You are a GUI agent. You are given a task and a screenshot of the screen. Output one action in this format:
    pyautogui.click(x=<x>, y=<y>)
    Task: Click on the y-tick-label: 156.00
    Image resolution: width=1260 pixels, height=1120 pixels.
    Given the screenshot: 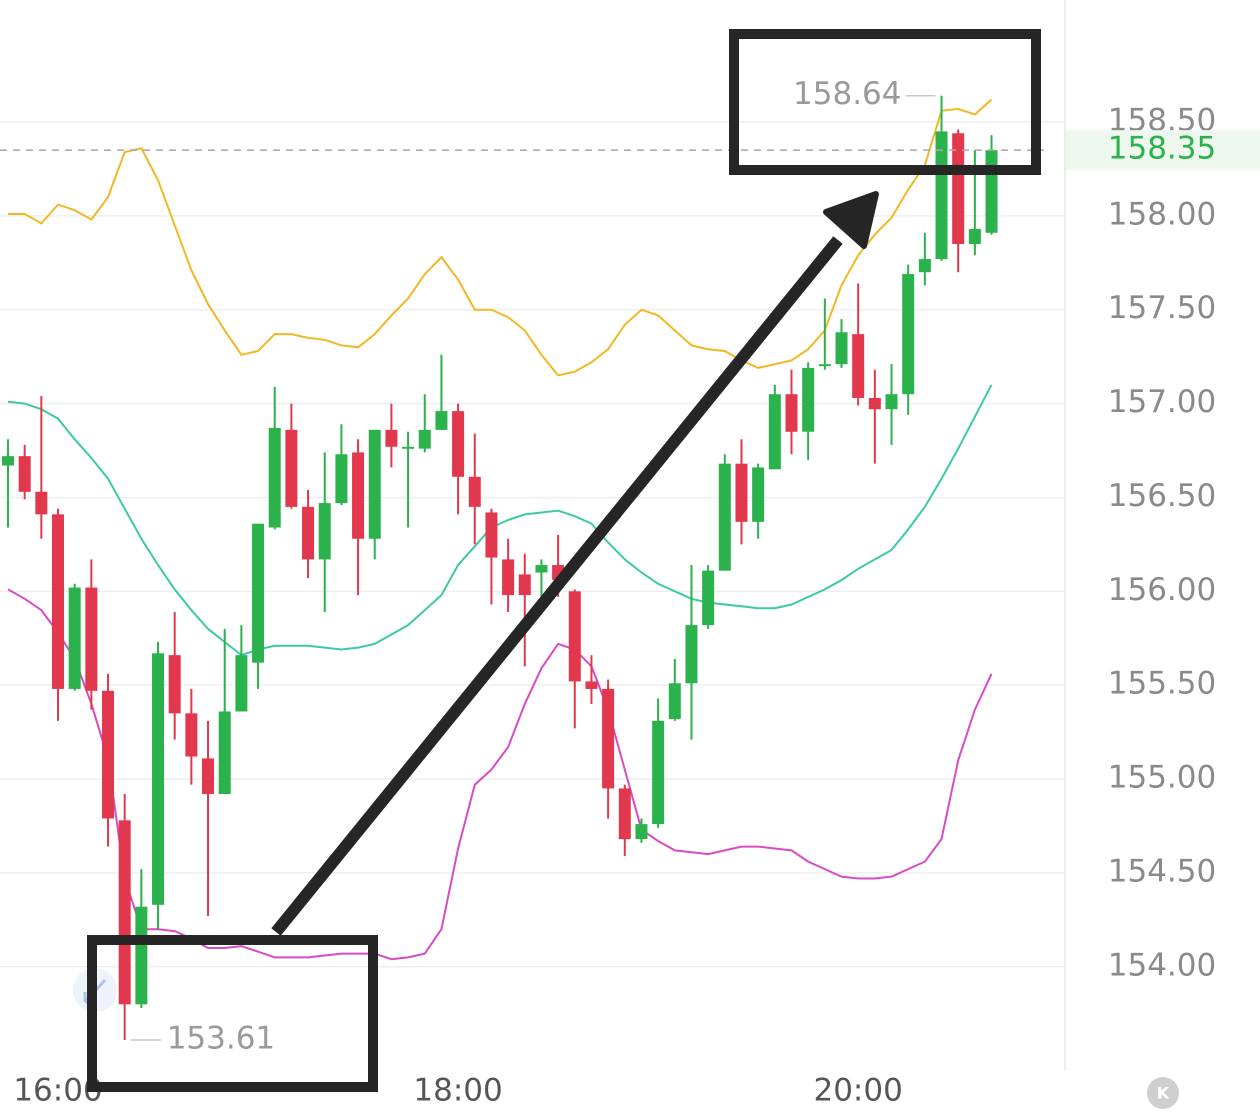 What is the action you would take?
    pyautogui.click(x=1162, y=590)
    